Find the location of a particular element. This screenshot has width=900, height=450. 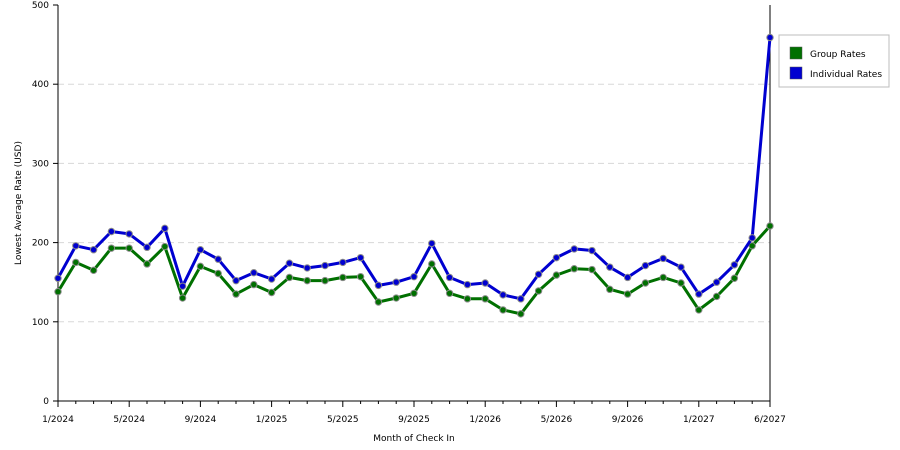

x-tick-label: 5/2024 is located at coordinates (129, 420).